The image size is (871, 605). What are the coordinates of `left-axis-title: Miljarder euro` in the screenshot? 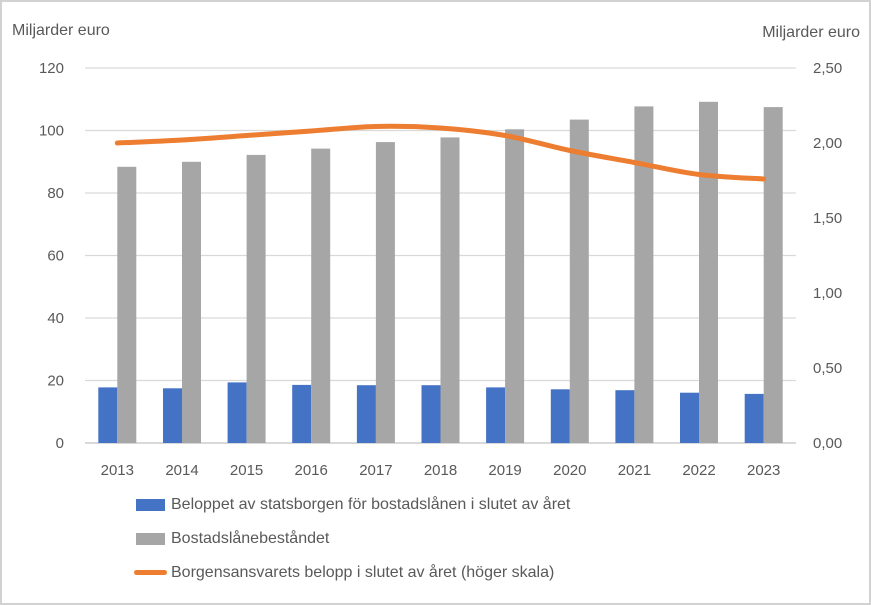 It's located at (61, 30).